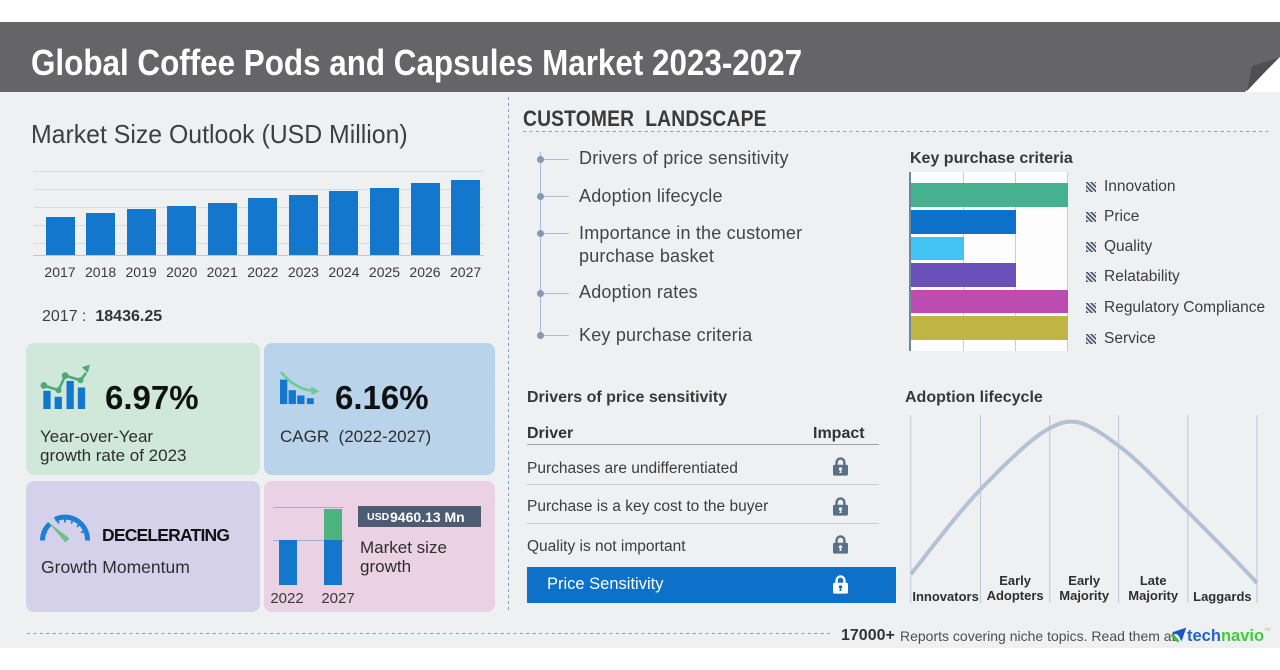 This screenshot has width=1280, height=670. Describe the element at coordinates (1229, 636) in the screenshot. I see `svg-text: technavio™` at that location.